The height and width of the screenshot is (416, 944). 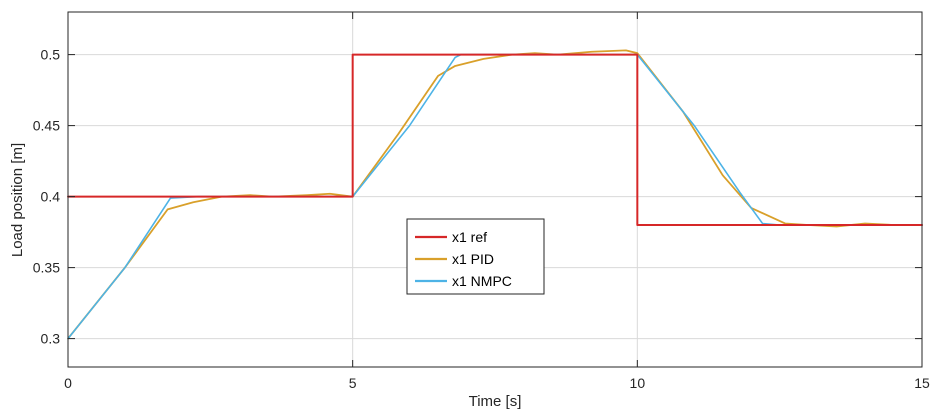 What do you see at coordinates (922, 383) in the screenshot?
I see `x-tick-label: 15` at bounding box center [922, 383].